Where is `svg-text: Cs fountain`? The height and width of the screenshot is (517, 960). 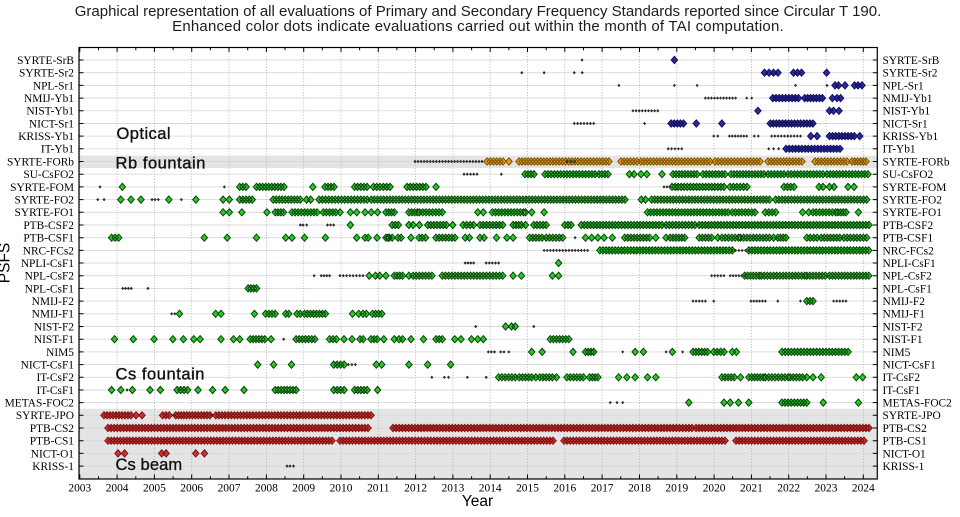
svg-text: Cs fountain is located at coordinates (161, 375).